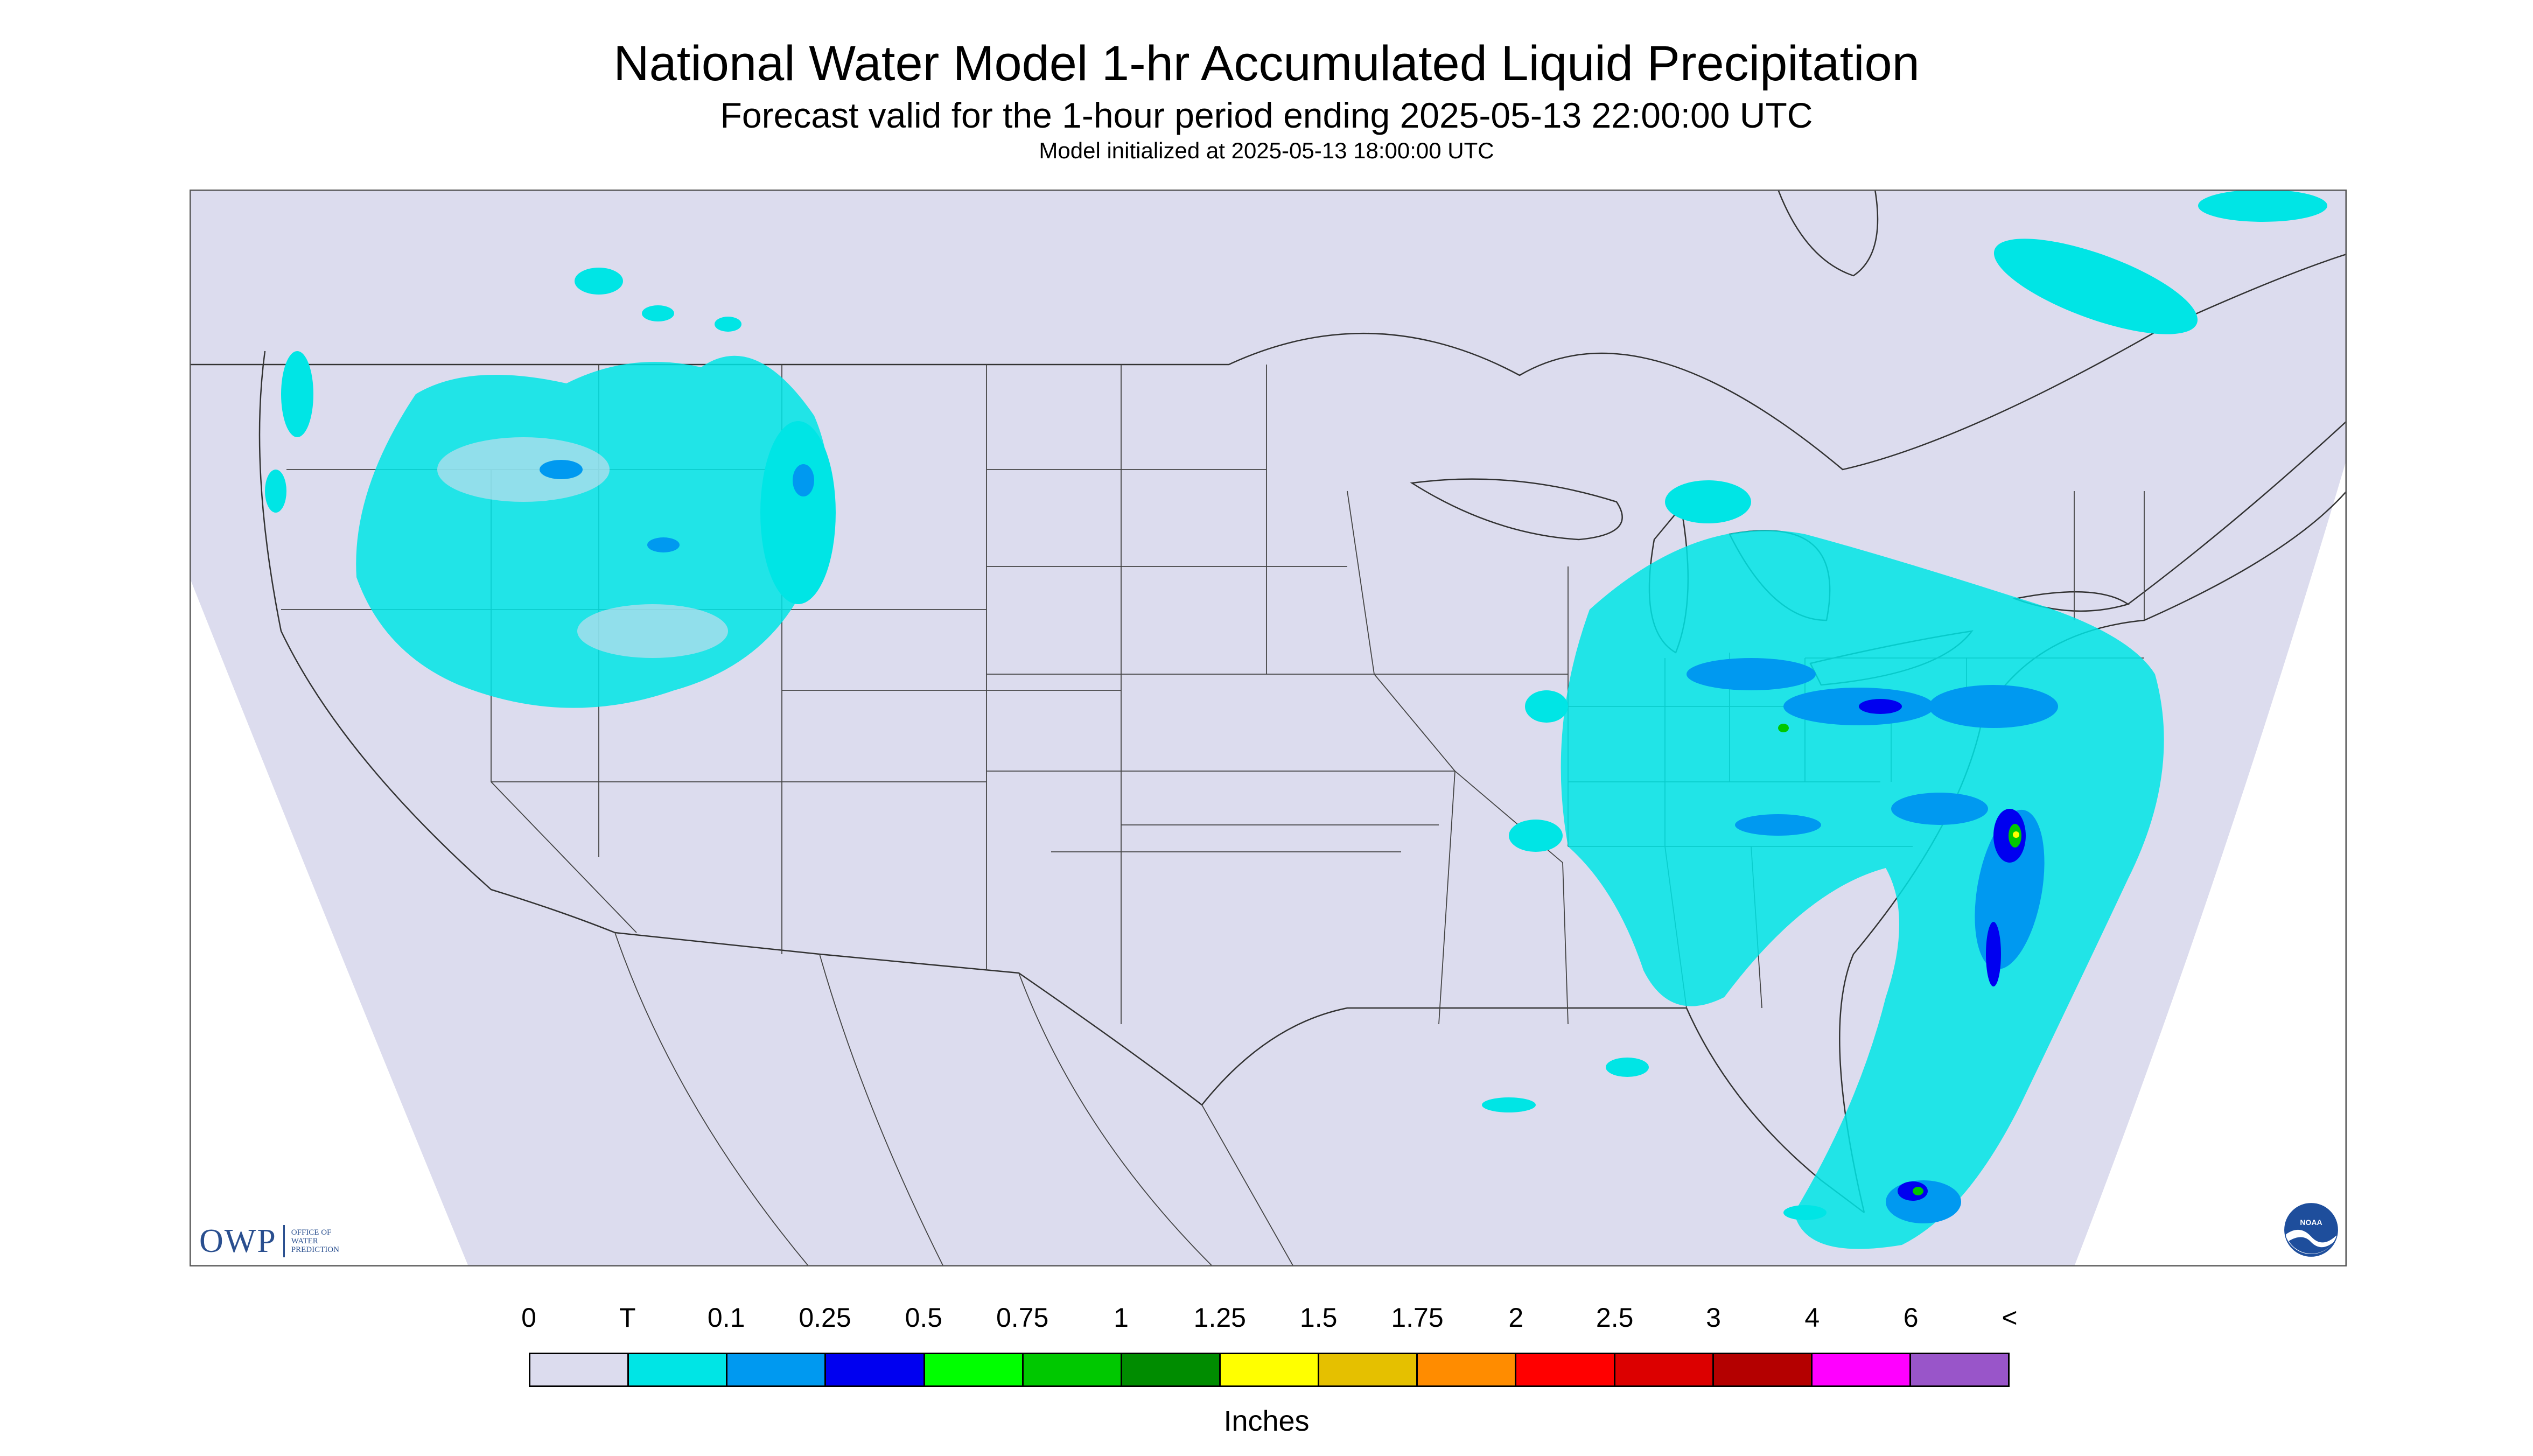 This screenshot has width=2533, height=1456. I want to click on legend-tick-label: 4, so click(1812, 1318).